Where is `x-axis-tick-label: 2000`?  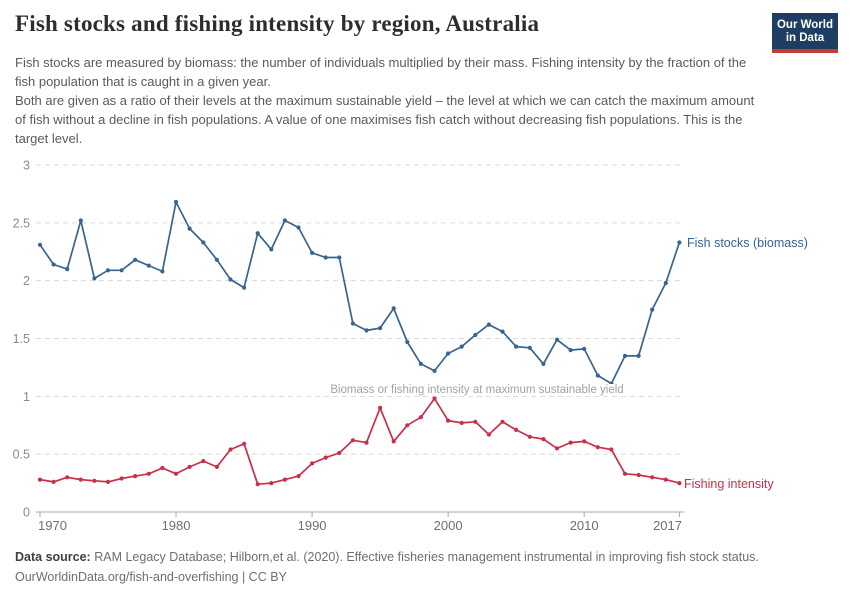
x-axis-tick-label: 2000 is located at coordinates (448, 525).